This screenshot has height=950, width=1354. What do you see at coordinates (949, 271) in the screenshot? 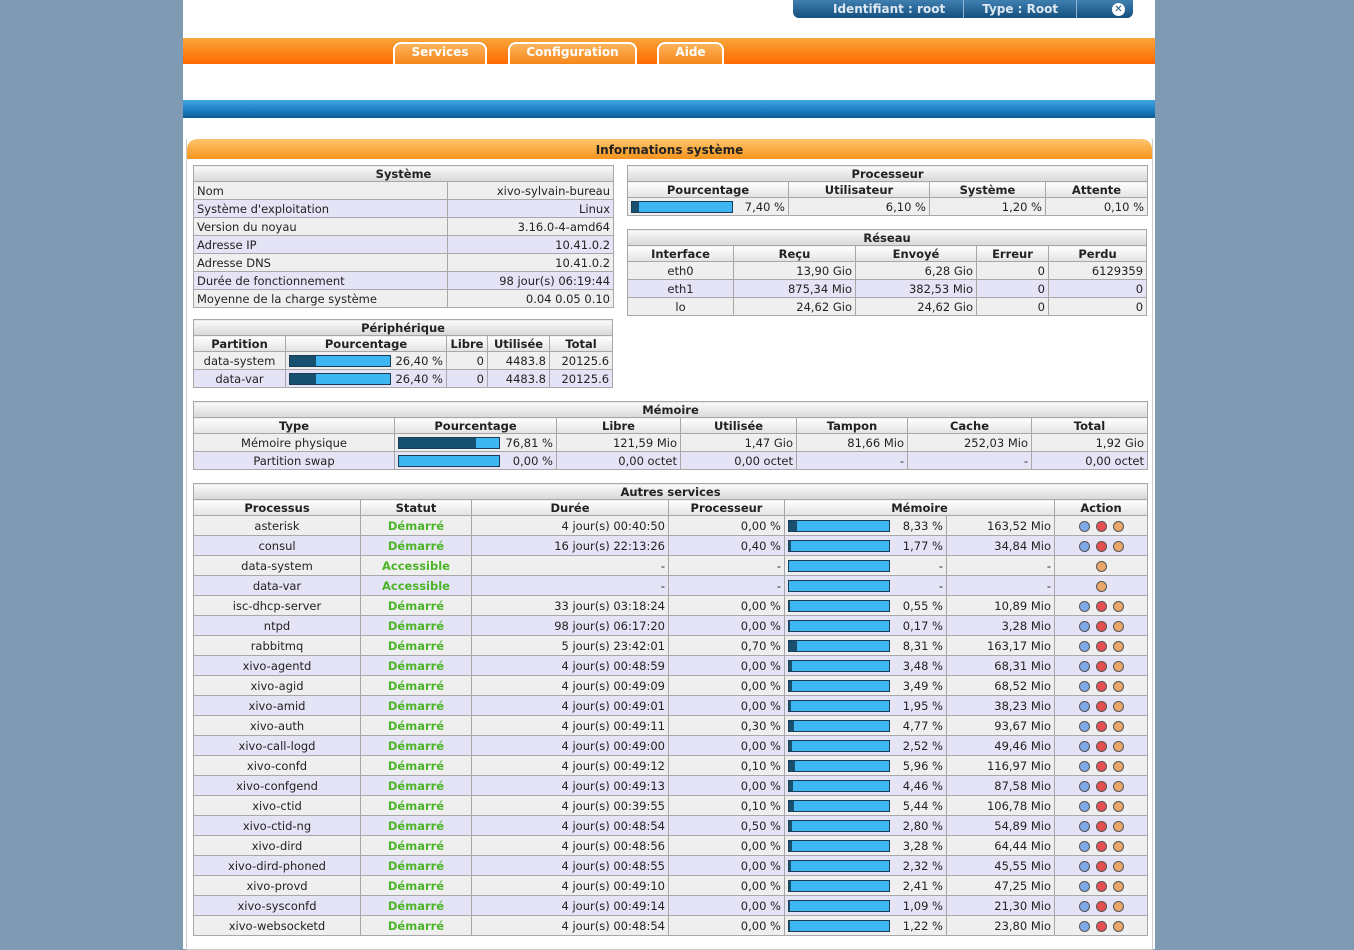
I see `cell-text: 6,28 Gio` at bounding box center [949, 271].